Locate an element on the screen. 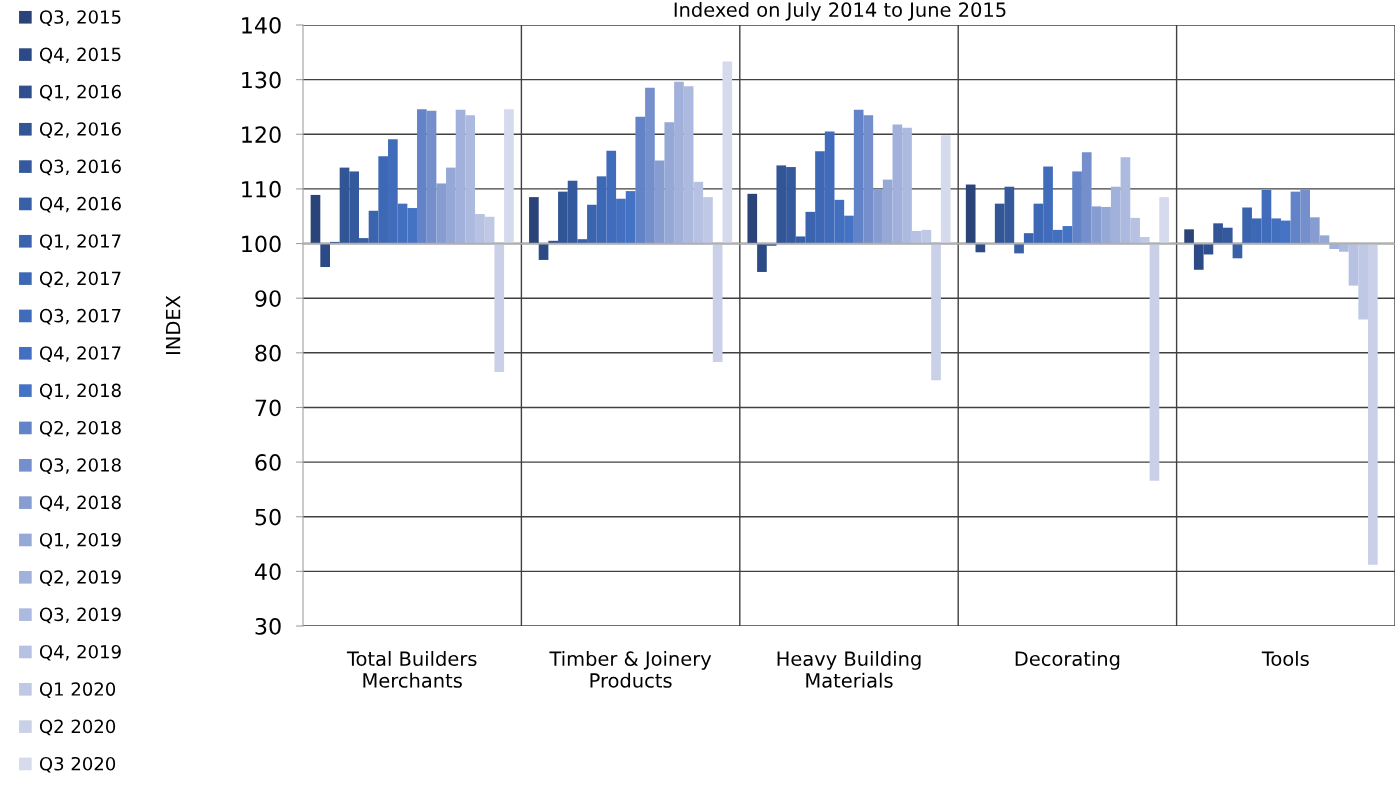 This screenshot has width=1400, height=798. y-tick-label: 140 is located at coordinates (261, 25).